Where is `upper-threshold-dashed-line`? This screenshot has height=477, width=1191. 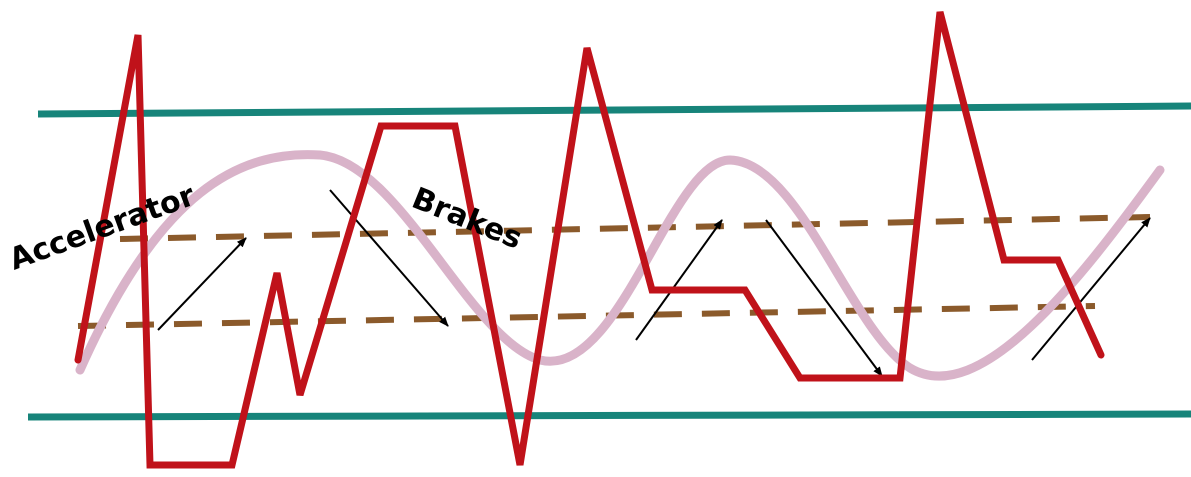
upper-threshold-dashed-line is located at coordinates (635, 228).